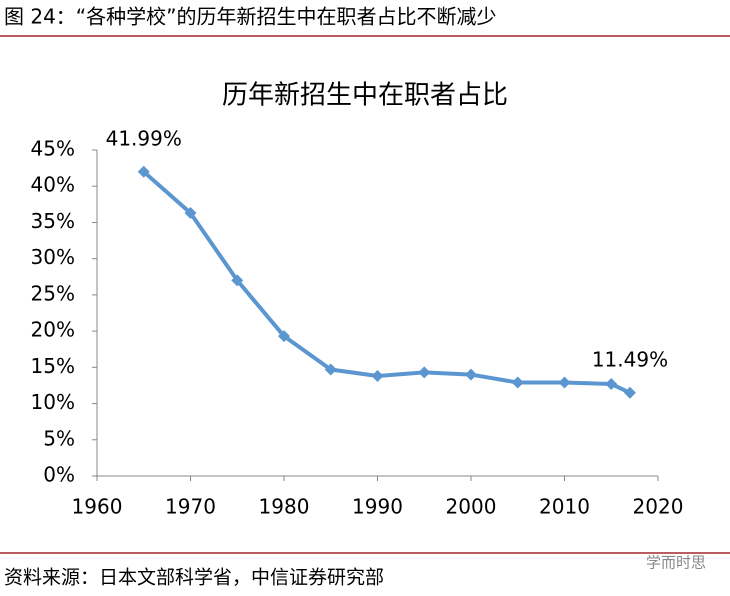 The height and width of the screenshot is (596, 730). I want to click on x-tick-label: 2020, so click(658, 507).